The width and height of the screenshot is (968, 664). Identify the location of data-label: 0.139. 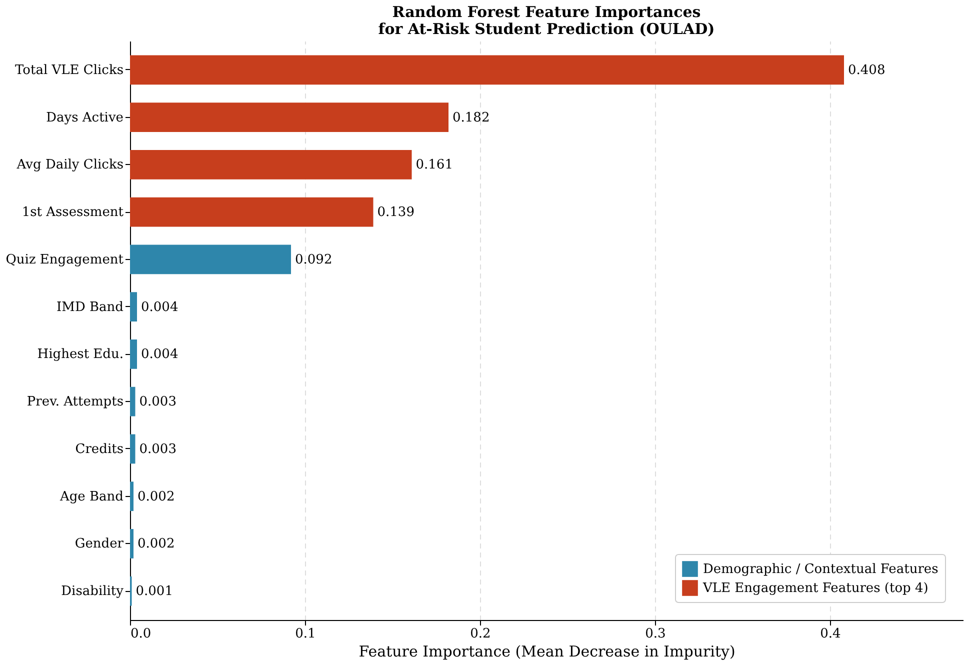
(395, 212).